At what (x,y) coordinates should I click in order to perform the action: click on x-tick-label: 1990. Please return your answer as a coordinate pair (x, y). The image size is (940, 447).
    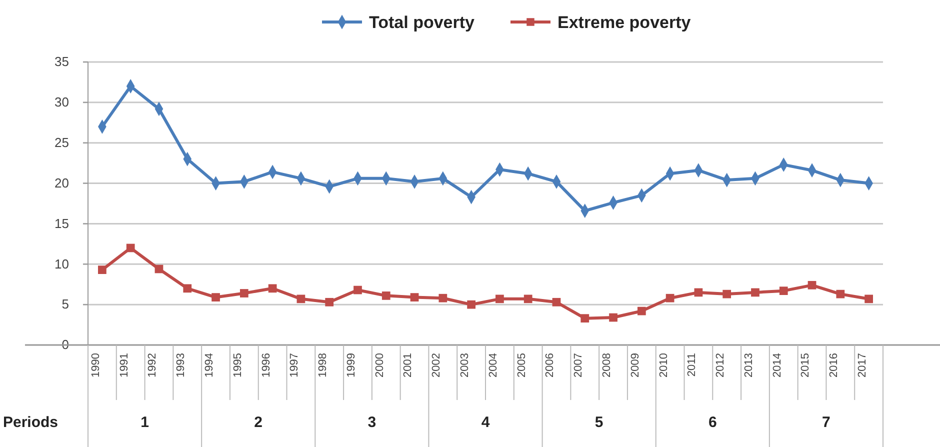
    Looking at the image, I should click on (96, 365).